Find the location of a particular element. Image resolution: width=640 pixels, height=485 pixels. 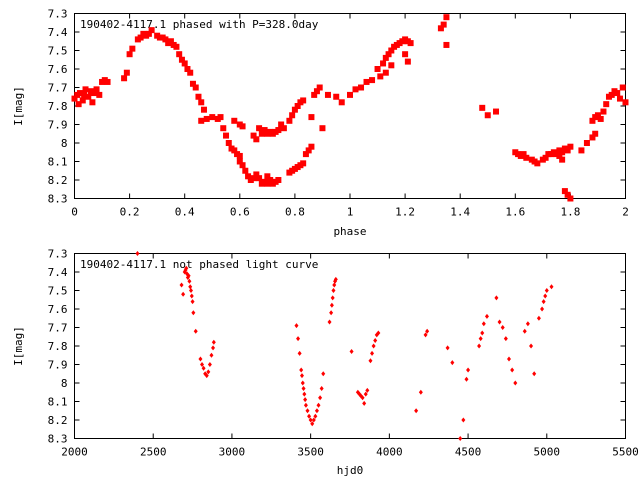

x-tick-label: 0 is located at coordinates (74, 212).